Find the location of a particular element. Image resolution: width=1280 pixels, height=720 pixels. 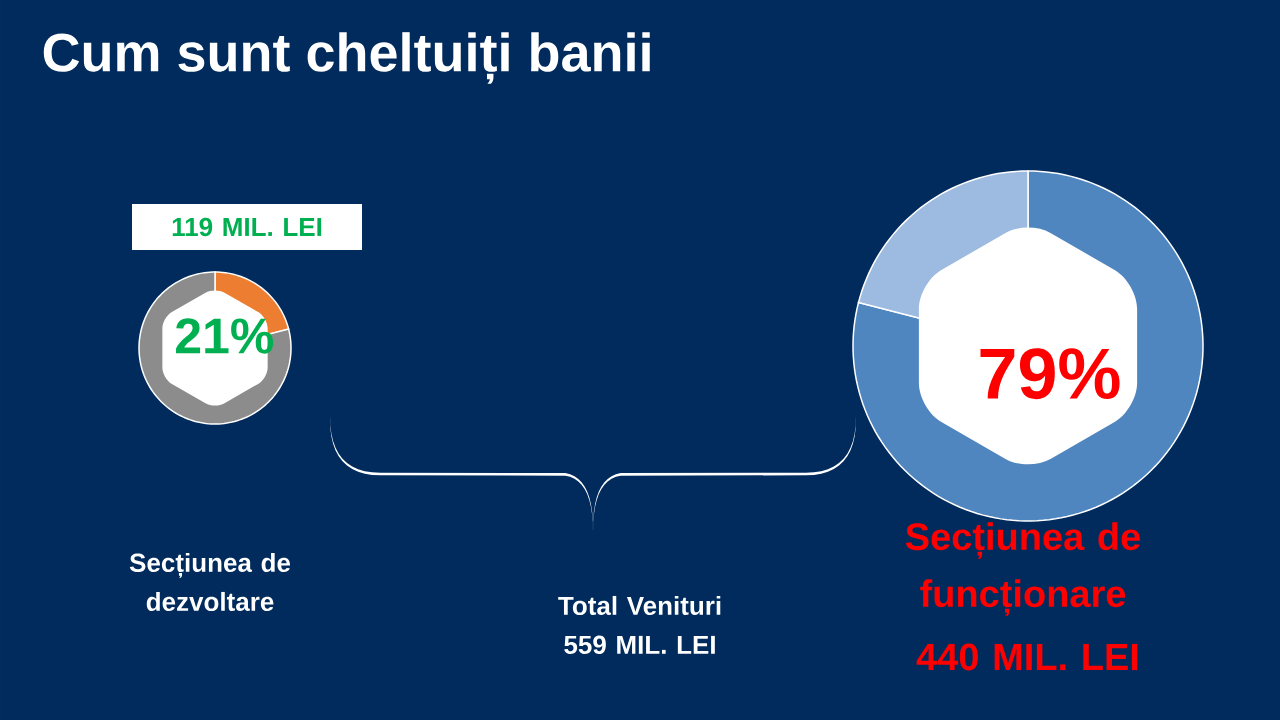

data-label: 21% is located at coordinates (225, 336).